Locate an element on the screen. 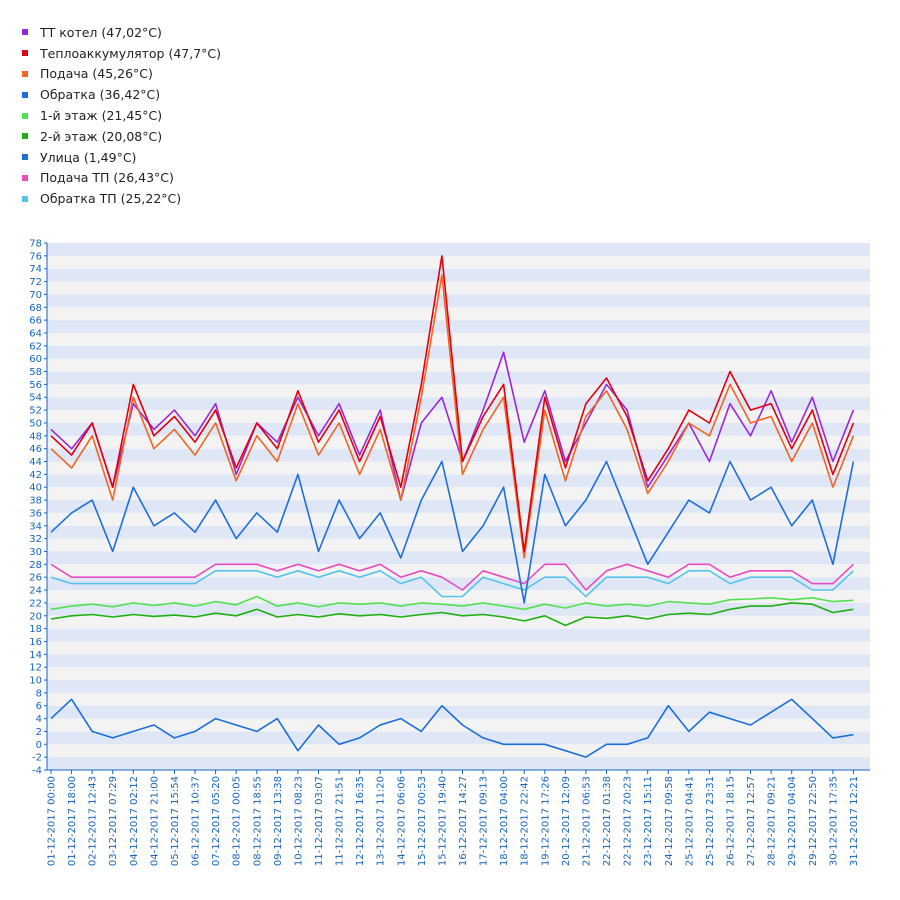 The height and width of the screenshot is (900, 900). x-tick-label: 21-12-2017 06:53 is located at coordinates (586, 821).